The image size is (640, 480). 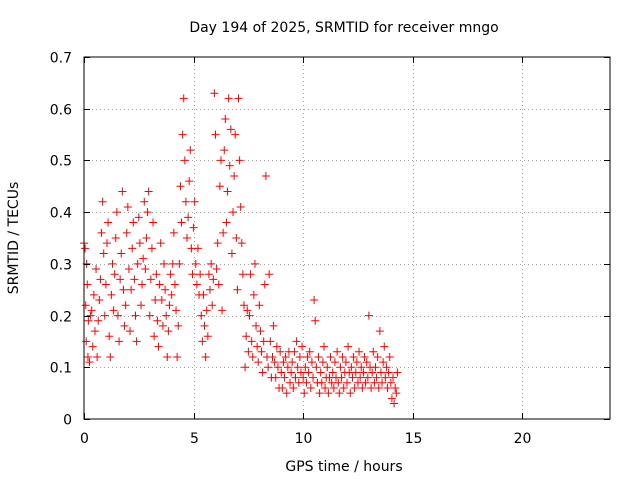 What do you see at coordinates (343, 467) in the screenshot?
I see `x-axis-label: GPS time / hours` at bounding box center [343, 467].